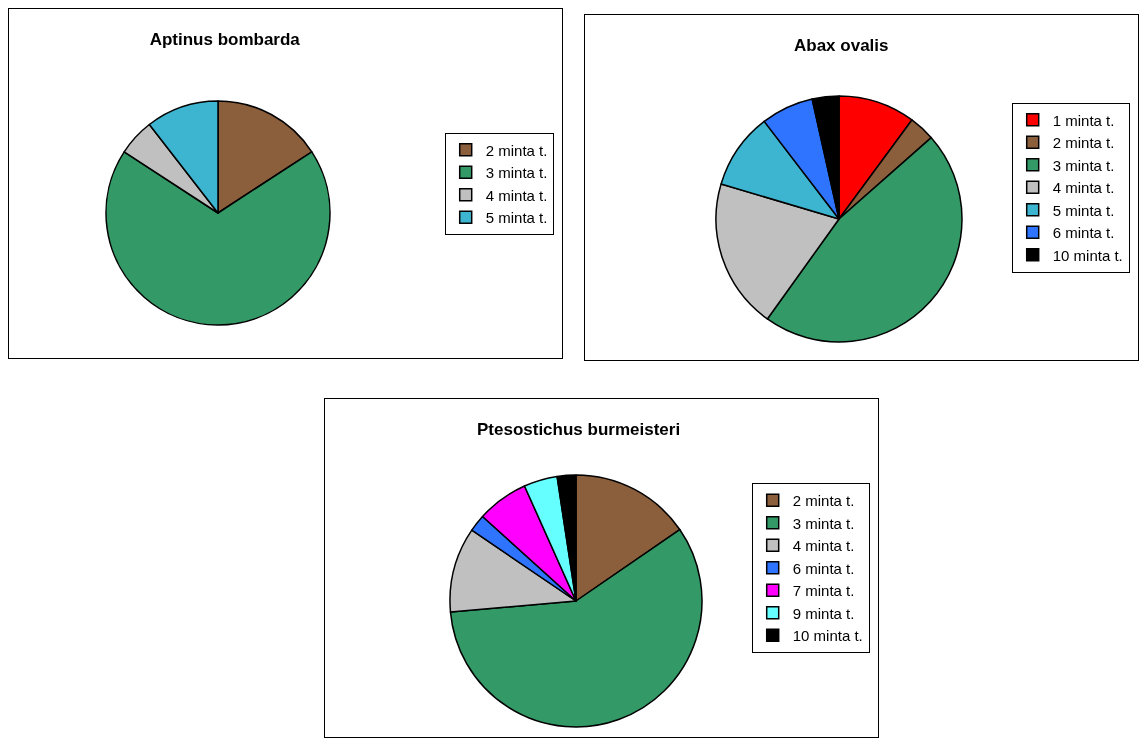 The height and width of the screenshot is (738, 1139). Describe the element at coordinates (225, 39) in the screenshot. I see `chart-title: Aptinus bombarda` at that location.